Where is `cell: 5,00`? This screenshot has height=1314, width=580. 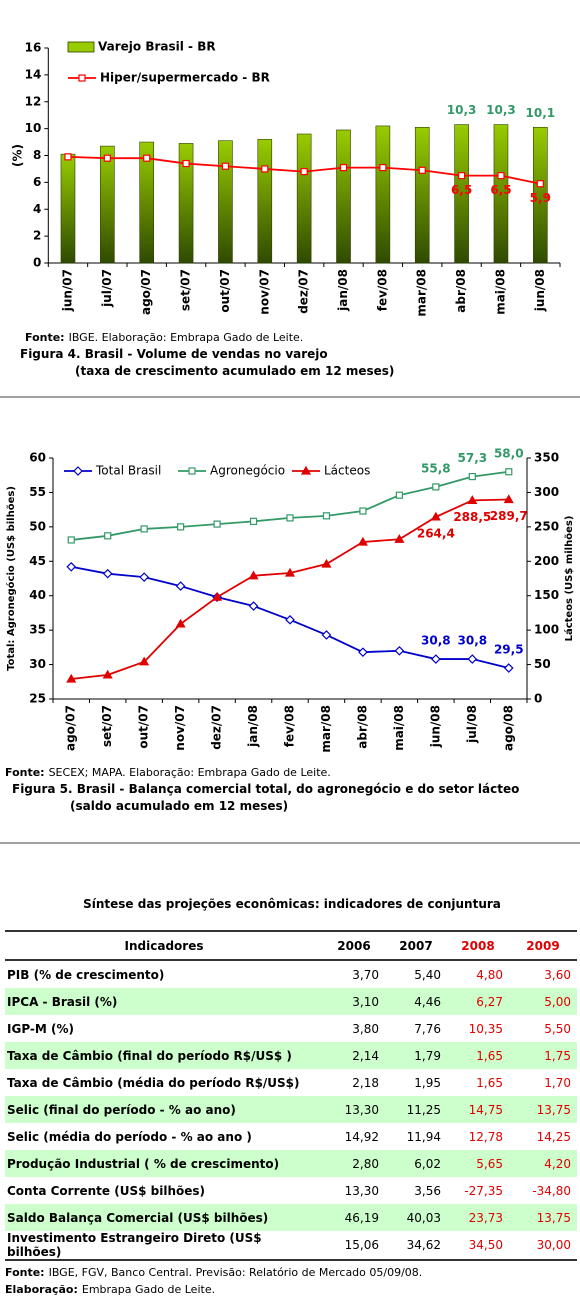 cell: 5,00 is located at coordinates (543, 1001).